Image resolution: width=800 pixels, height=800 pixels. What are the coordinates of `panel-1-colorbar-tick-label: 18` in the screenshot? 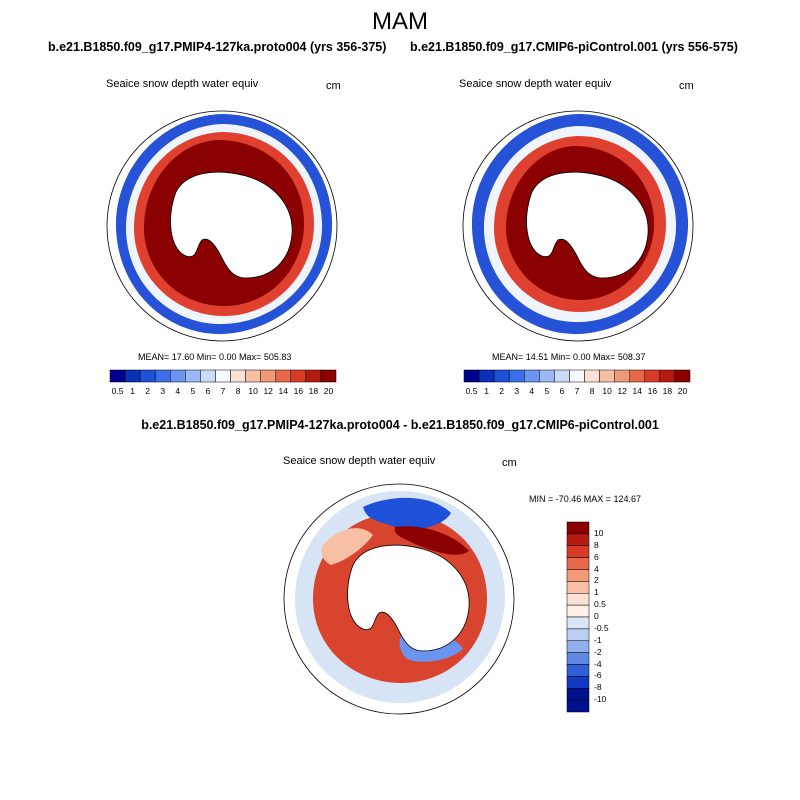 It's located at (313, 391).